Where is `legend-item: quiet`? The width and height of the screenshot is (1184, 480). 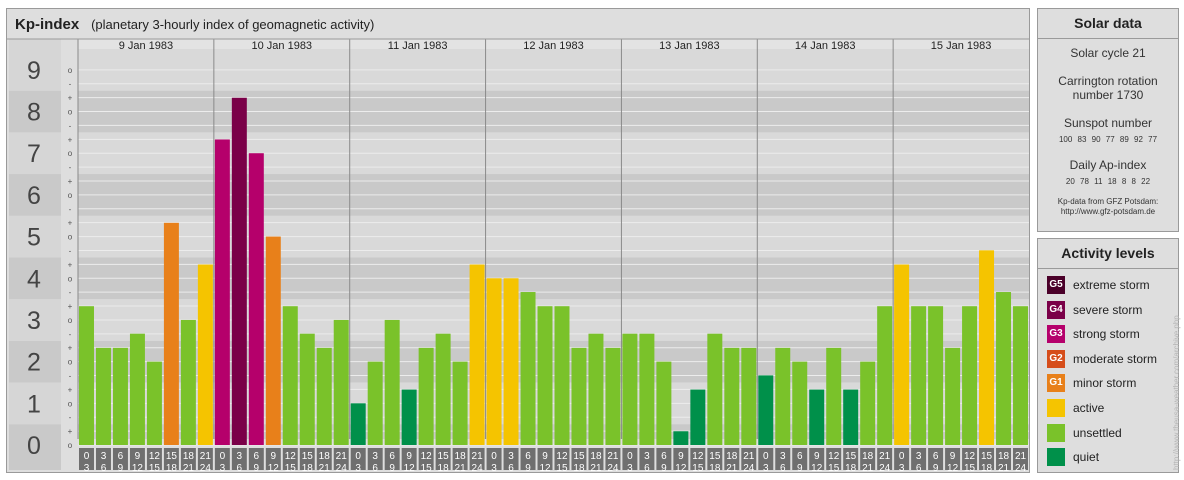 legend-item: quiet is located at coordinates (1073, 457).